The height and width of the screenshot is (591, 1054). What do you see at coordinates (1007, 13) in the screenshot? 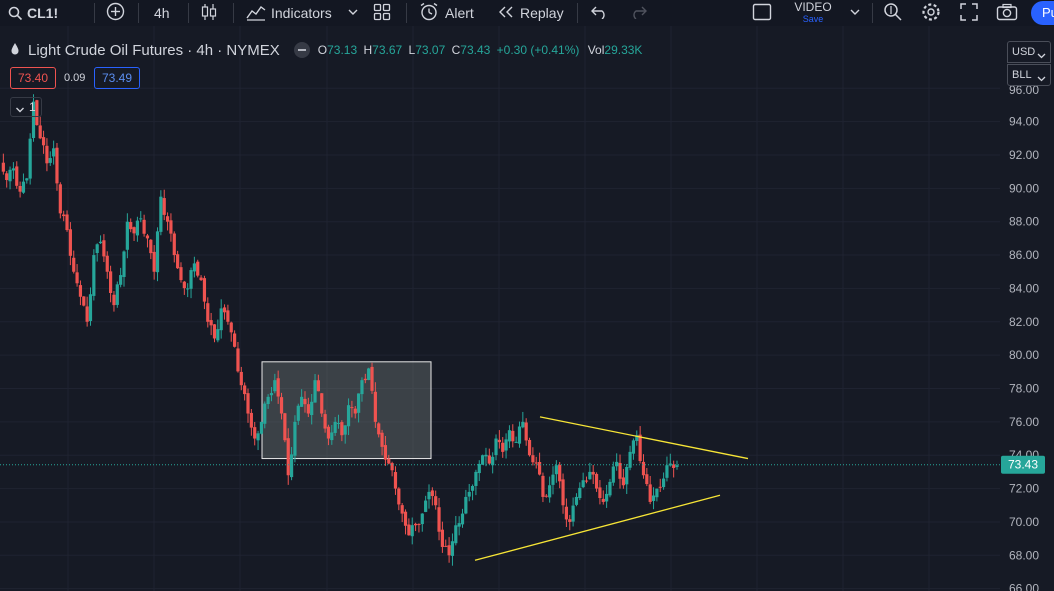
I see `snapshot-button` at bounding box center [1007, 13].